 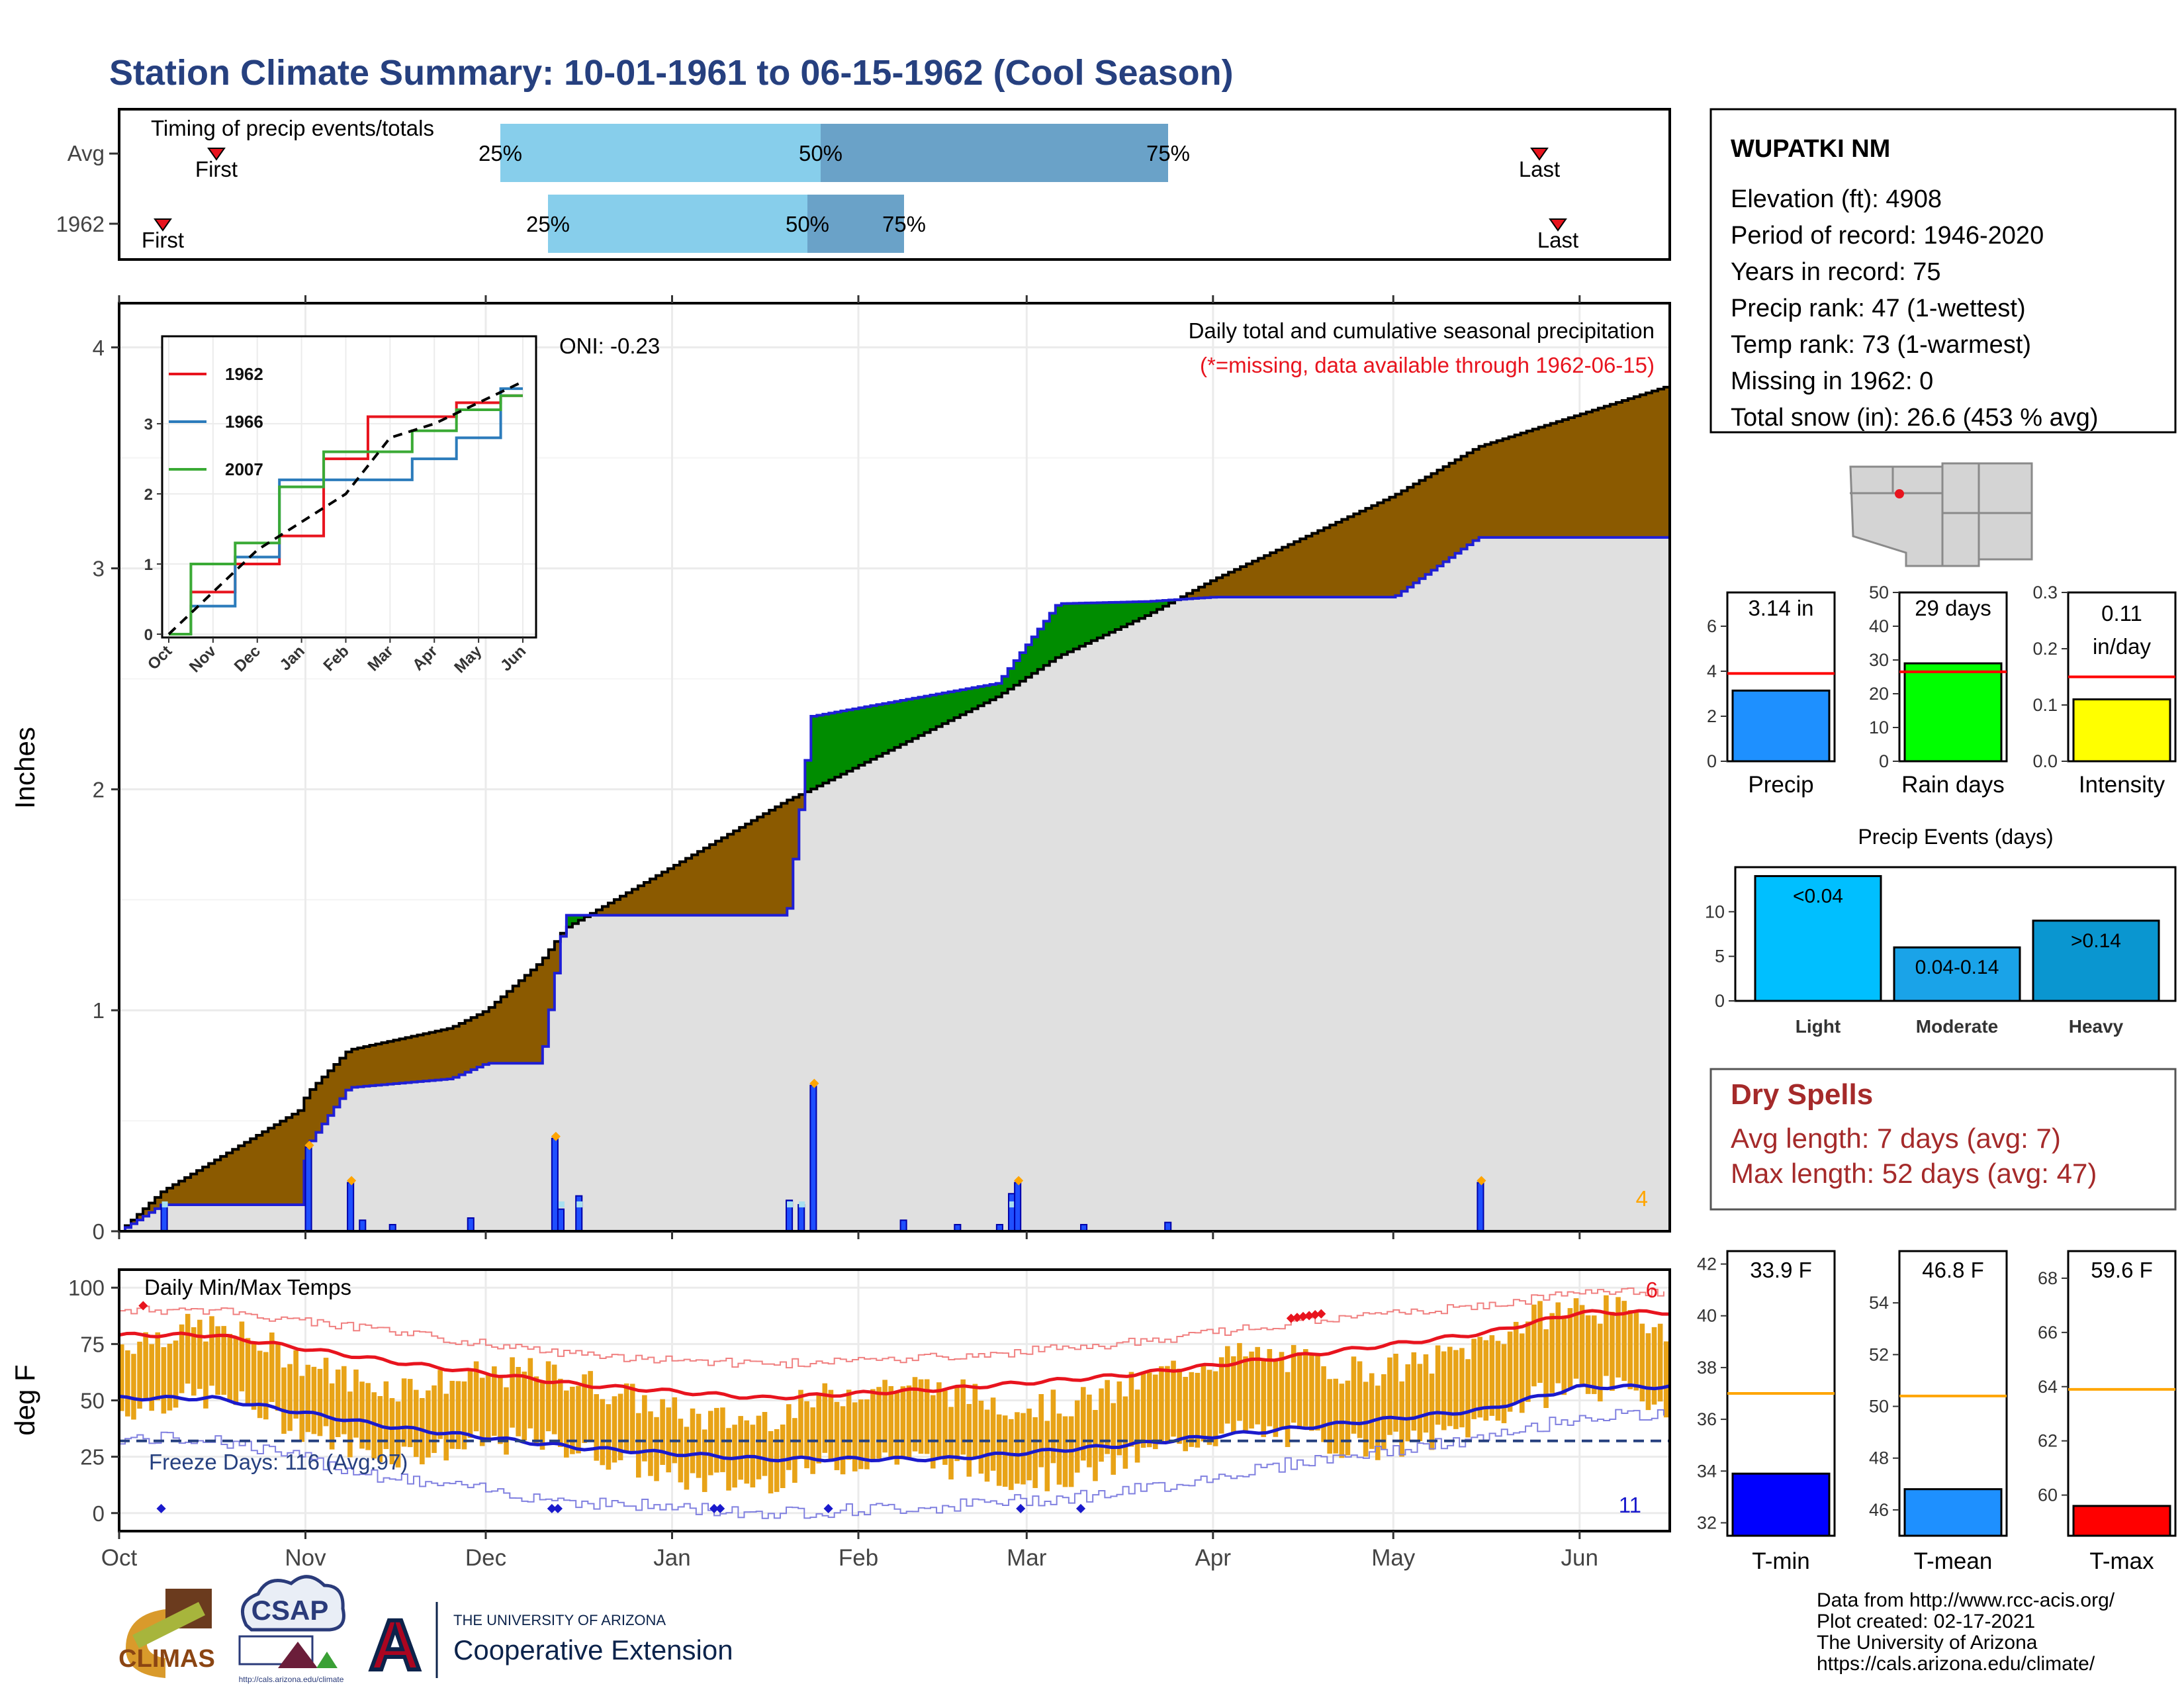 What do you see at coordinates (148, 425) in the screenshot?
I see `inset-ytick-label: 3` at bounding box center [148, 425].